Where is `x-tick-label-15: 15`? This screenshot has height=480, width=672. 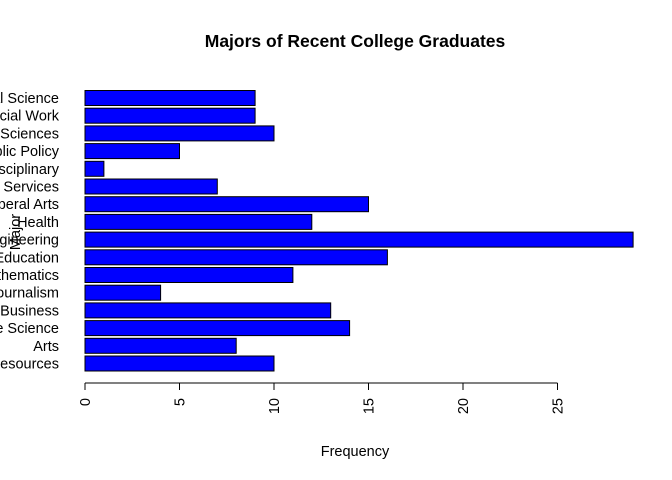 x-tick-label-15: 15 is located at coordinates (370, 406).